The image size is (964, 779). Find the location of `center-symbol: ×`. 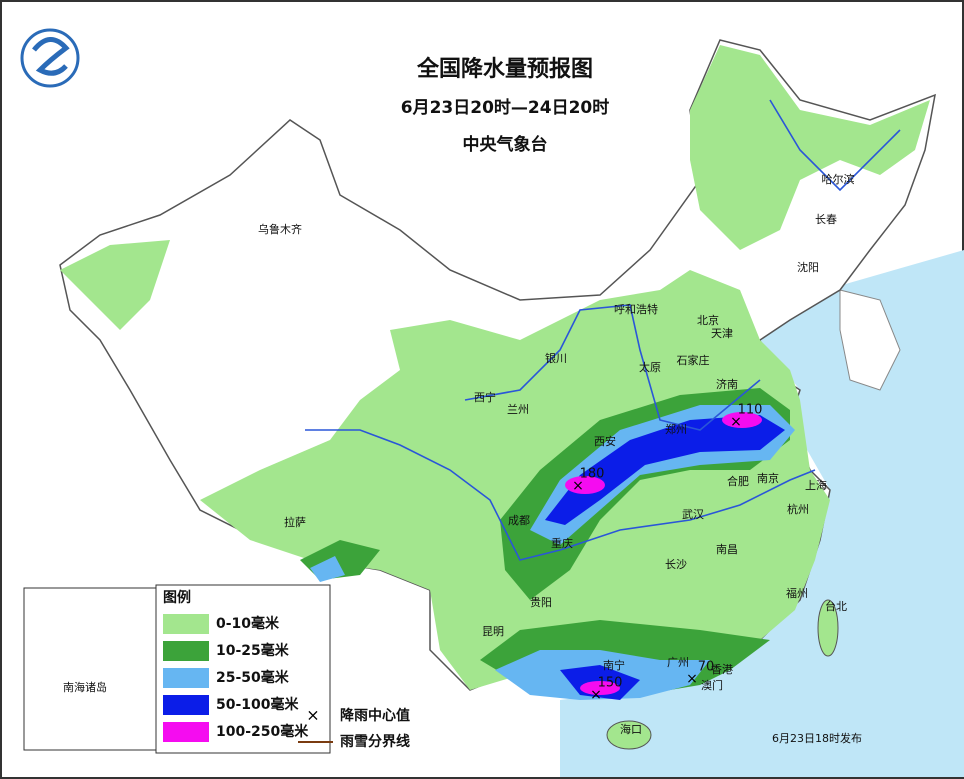

center-symbol: × is located at coordinates (312, 715).